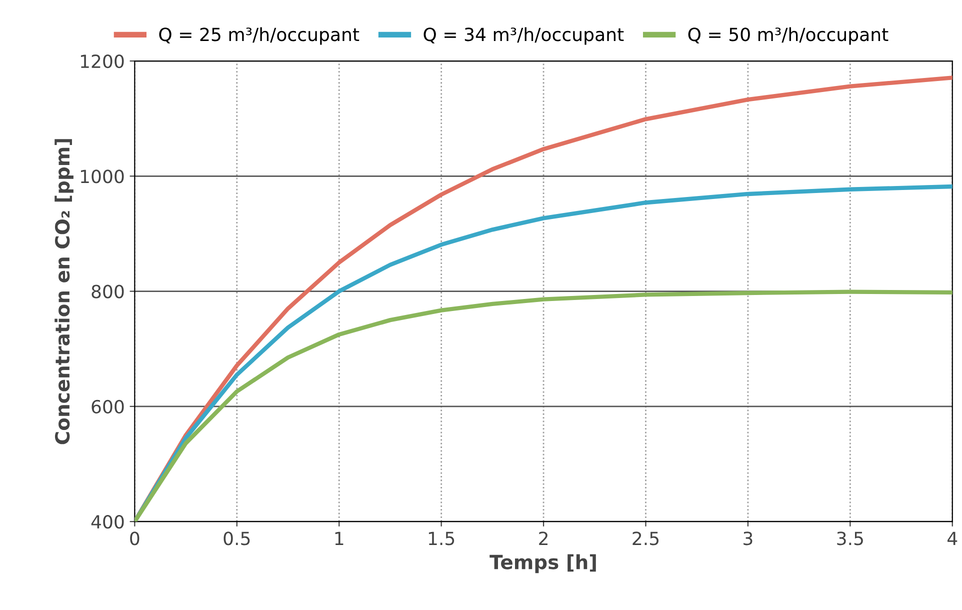 Image resolution: width=962 pixels, height=610 pixels. Describe the element at coordinates (339, 538) in the screenshot. I see `x-tick-label: 1` at that location.